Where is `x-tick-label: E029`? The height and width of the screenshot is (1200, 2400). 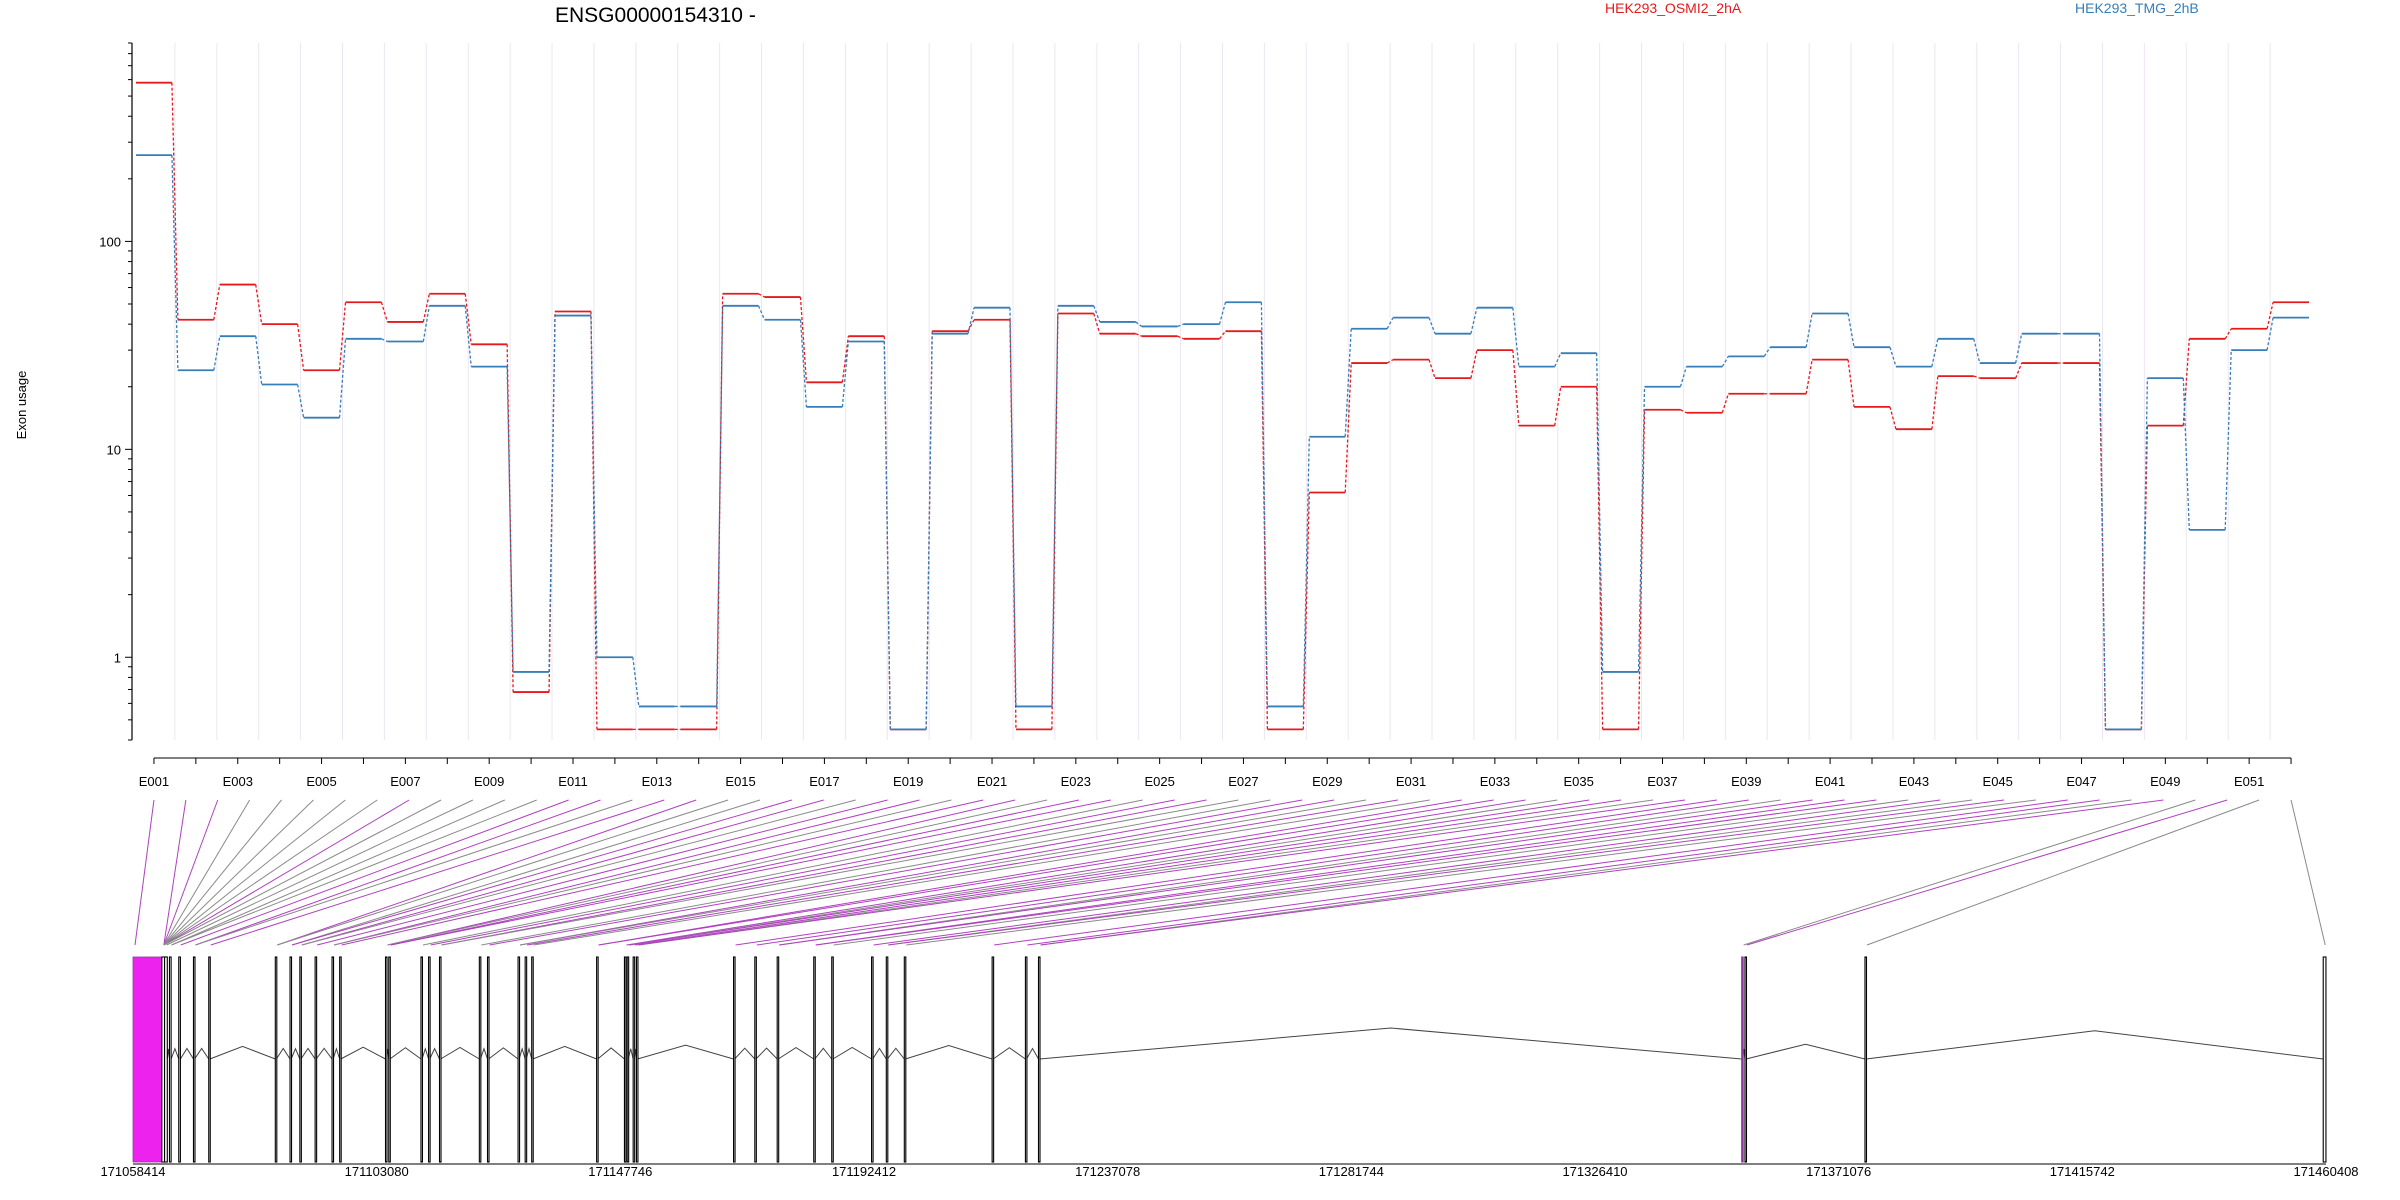
x-tick-label: E029 is located at coordinates (1327, 781).